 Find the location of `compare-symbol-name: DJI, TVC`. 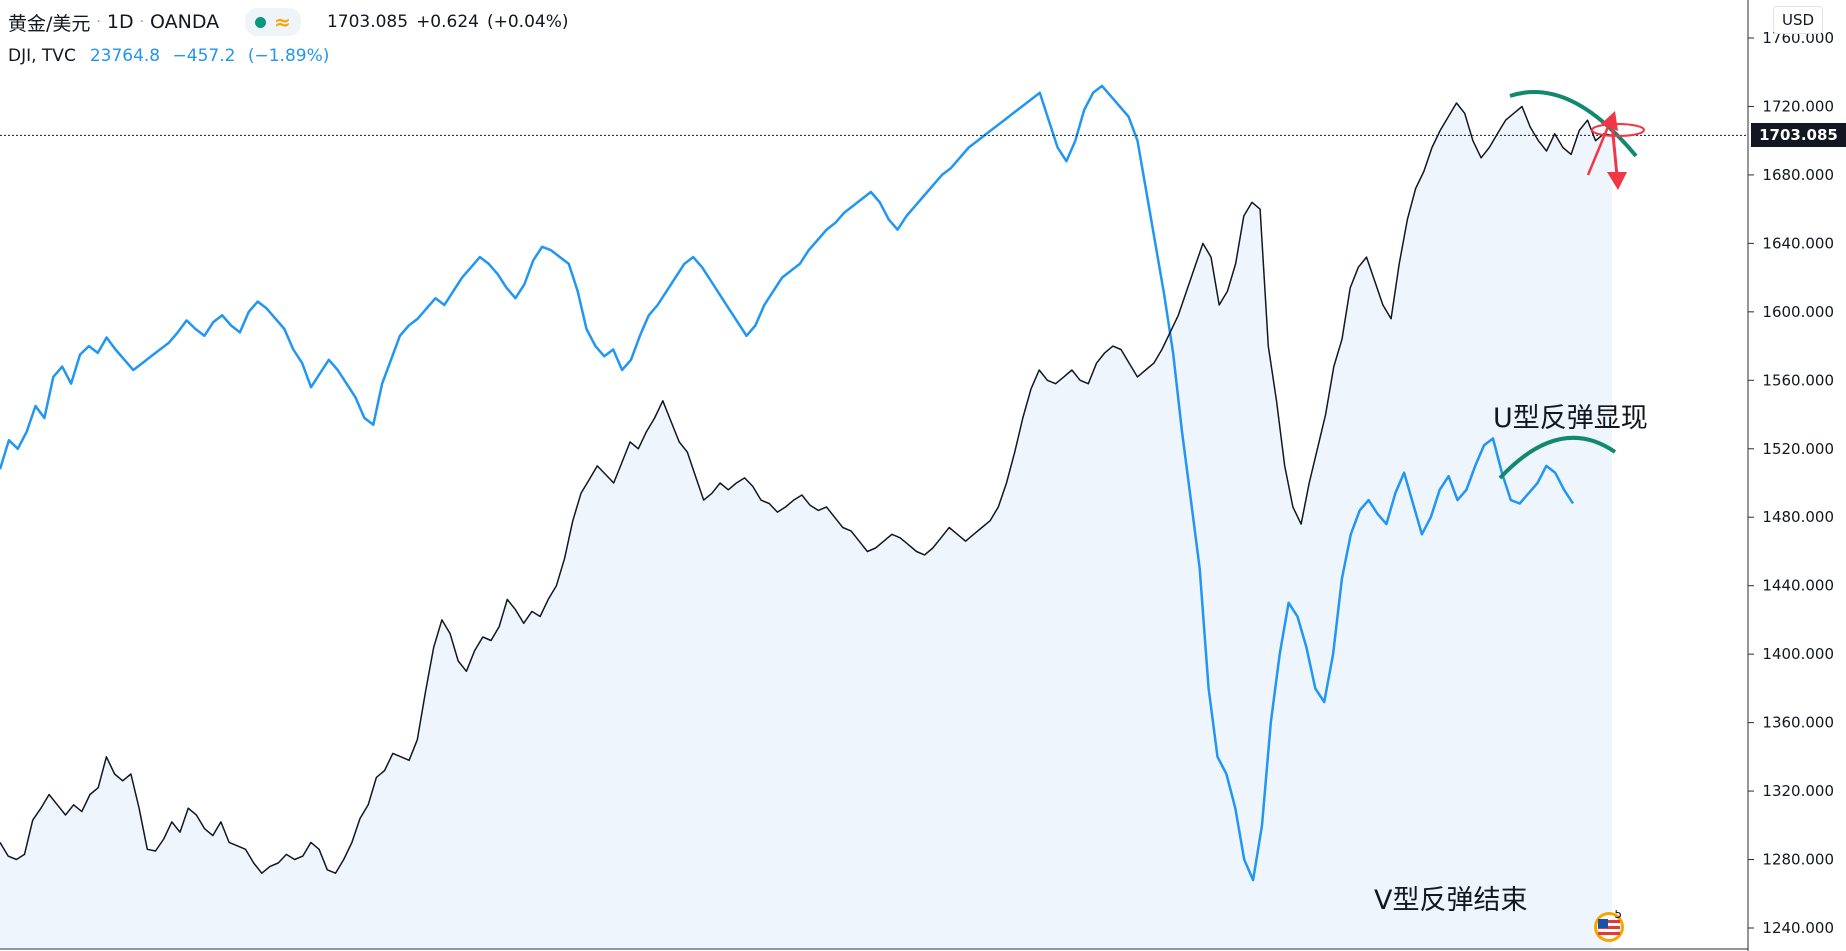

compare-symbol-name: DJI, TVC is located at coordinates (42, 56).